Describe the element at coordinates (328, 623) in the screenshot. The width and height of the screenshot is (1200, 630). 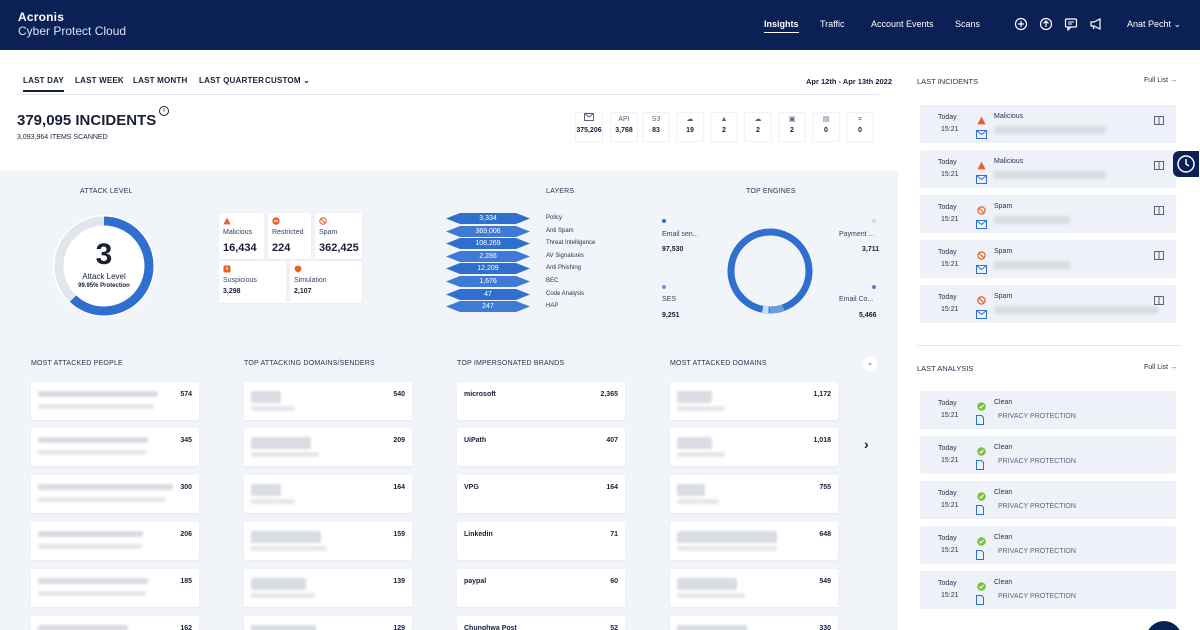
I see `list-item: 129` at that location.